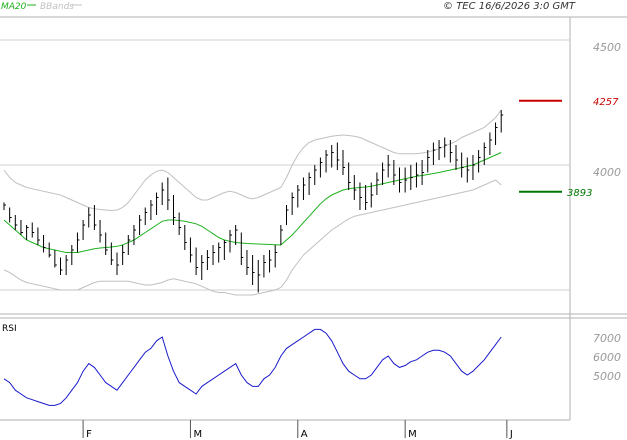 This screenshot has height=440, width=627. I want to click on rsi-tick-60: 6000, so click(607, 357).